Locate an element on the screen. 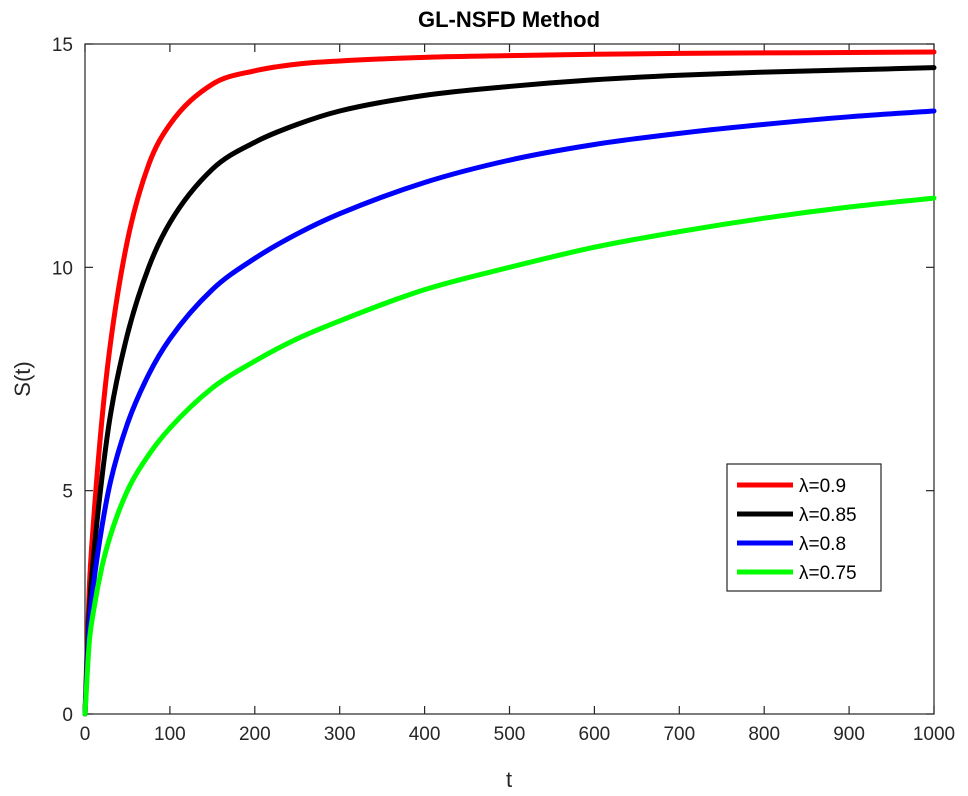 Image resolution: width=968 pixels, height=796 pixels. legend-label: λ=0.9 is located at coordinates (822, 486).